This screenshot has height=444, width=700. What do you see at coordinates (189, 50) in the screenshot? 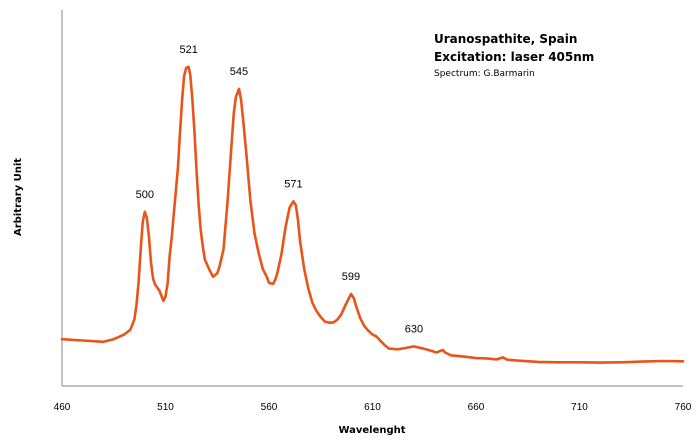
I see `peak-label-521: 521` at bounding box center [189, 50].